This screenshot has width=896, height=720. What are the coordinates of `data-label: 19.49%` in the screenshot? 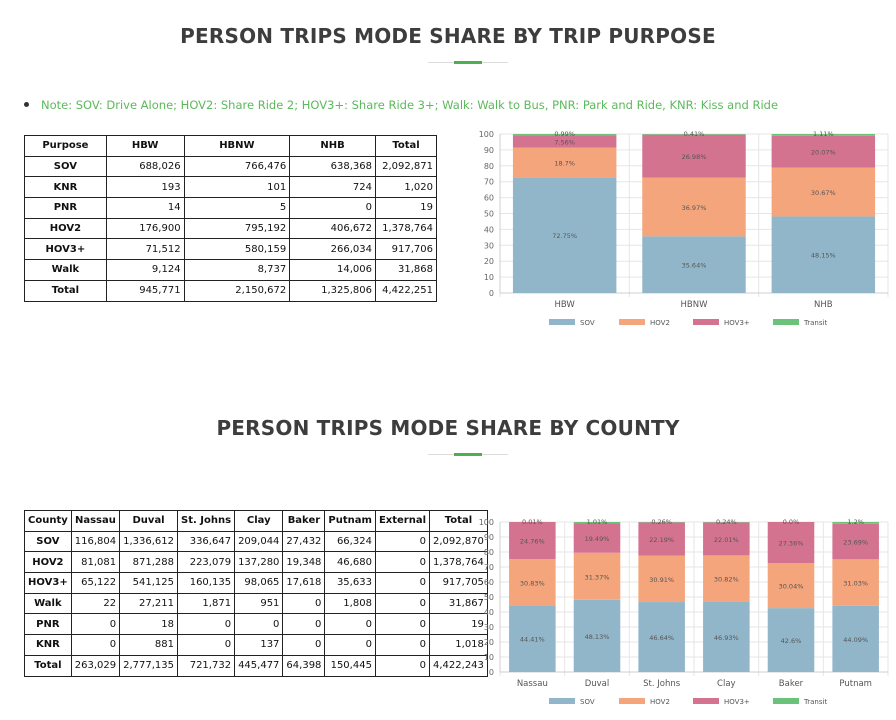 It's located at (597, 539).